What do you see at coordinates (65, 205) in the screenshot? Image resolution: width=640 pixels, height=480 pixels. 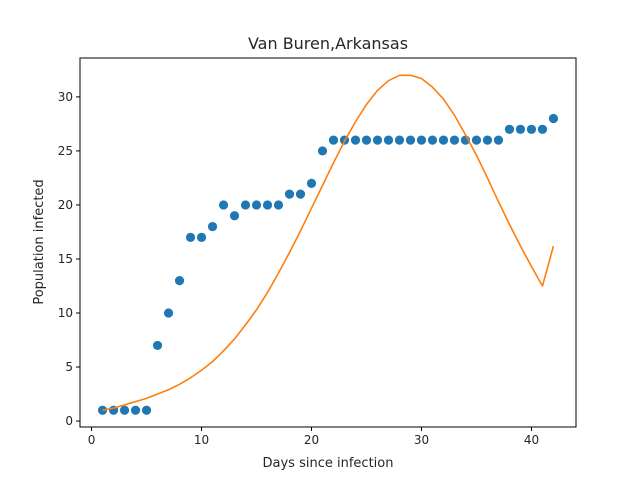 I see `y-tick-label: 20` at bounding box center [65, 205].